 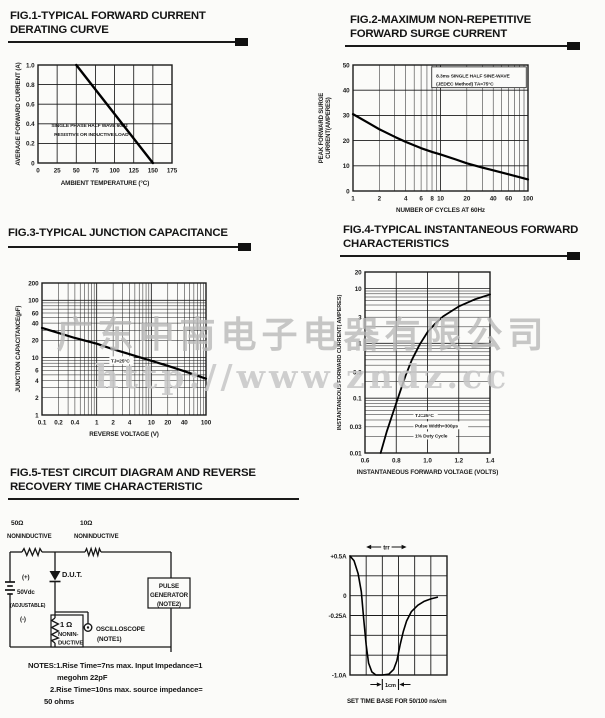 What do you see at coordinates (66, 624) in the screenshot?
I see `svg-text: 1 Ω` at bounding box center [66, 624].